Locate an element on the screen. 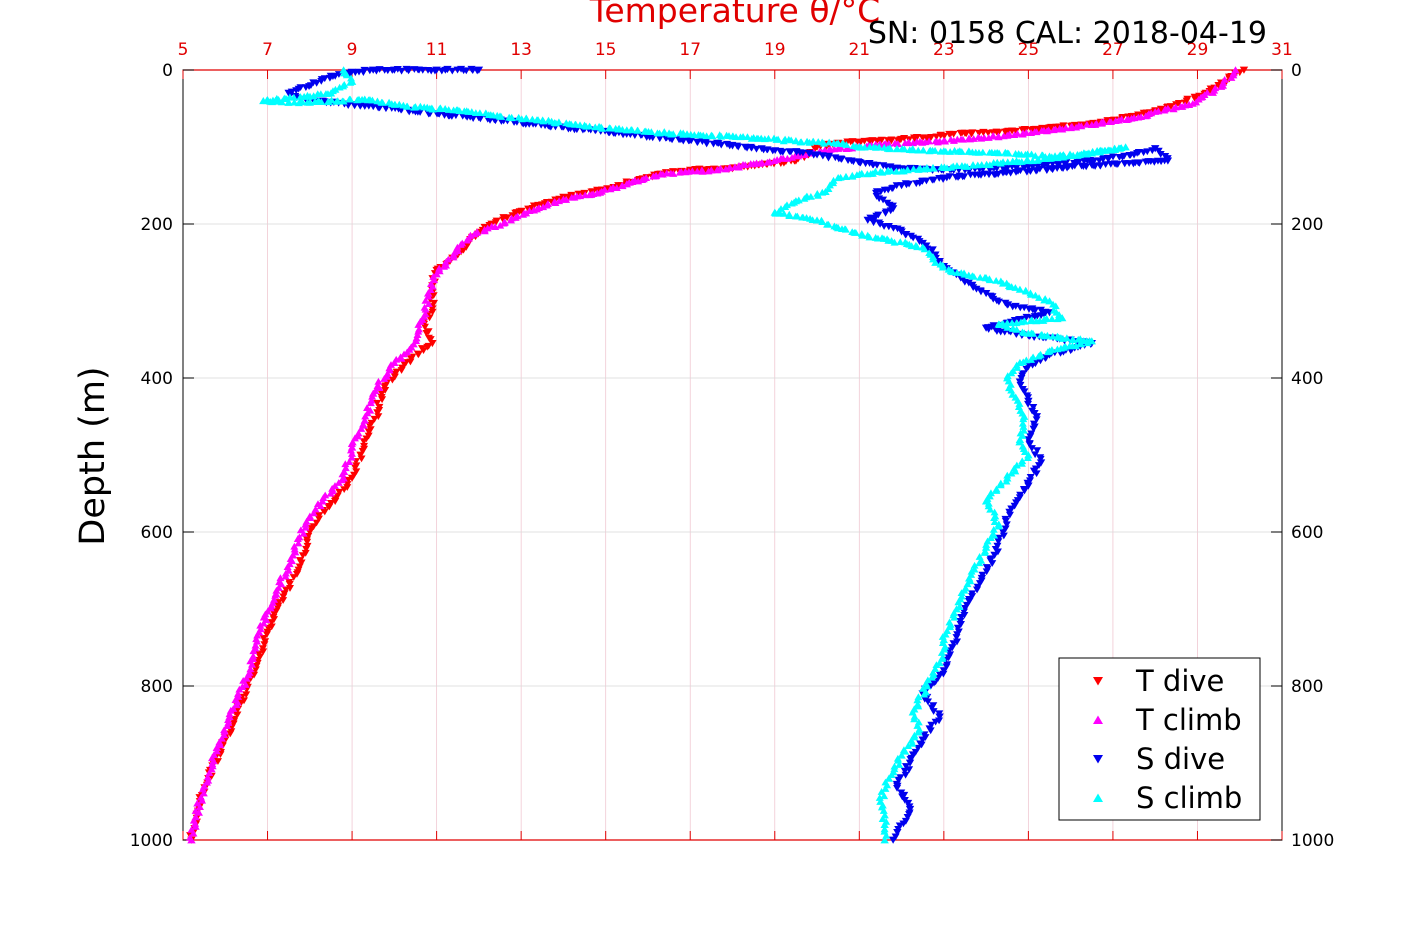 Image resolution: width=1417 pixels, height=945 pixels. y-tick-label-left: 0 is located at coordinates (167, 71).